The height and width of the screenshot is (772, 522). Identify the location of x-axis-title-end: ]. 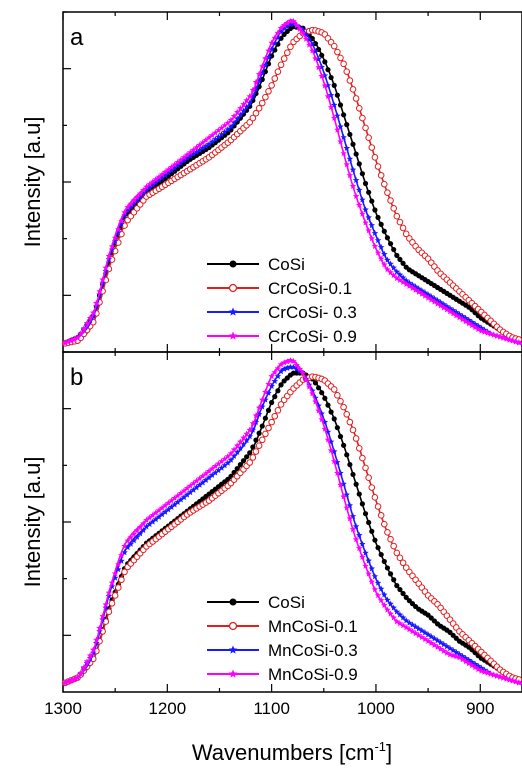
(389, 752).